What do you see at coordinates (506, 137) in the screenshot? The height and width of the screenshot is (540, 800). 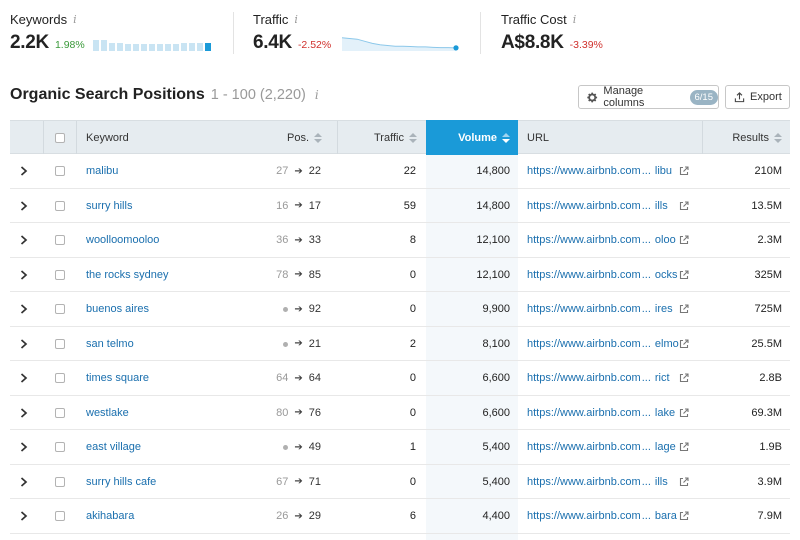 I see `sort-desc-icon` at bounding box center [506, 137].